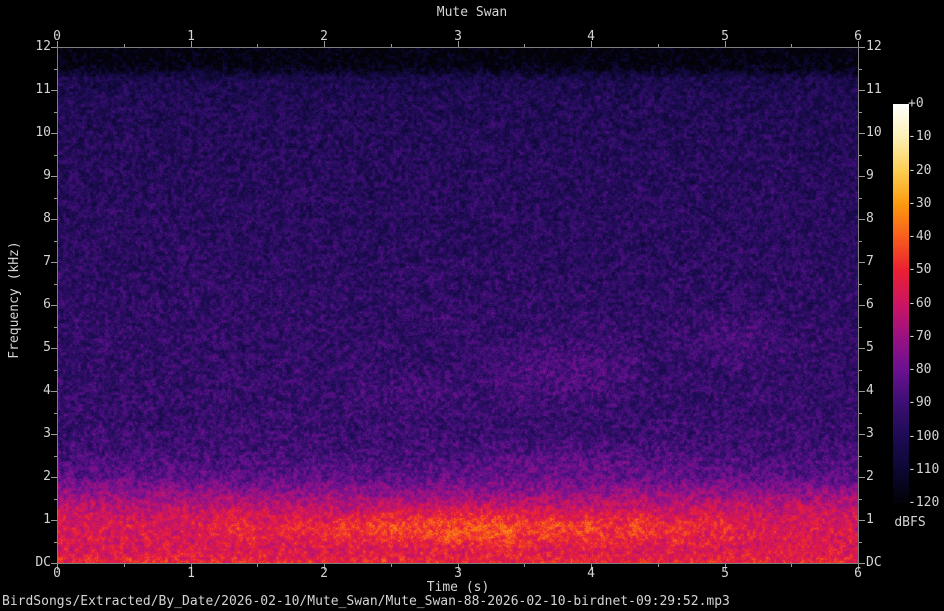  Describe the element at coordinates (920, 403) in the screenshot. I see `colorbar-tick-label: -90` at that location.